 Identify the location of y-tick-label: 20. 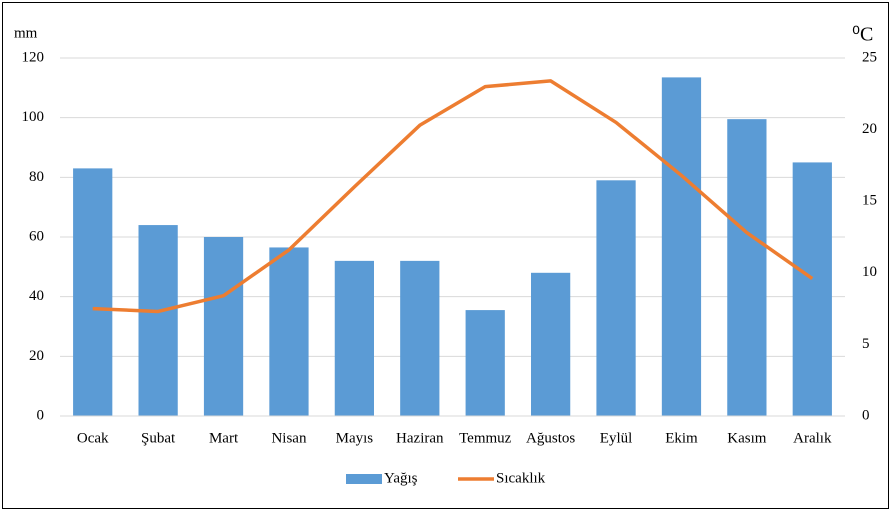
(36, 356).